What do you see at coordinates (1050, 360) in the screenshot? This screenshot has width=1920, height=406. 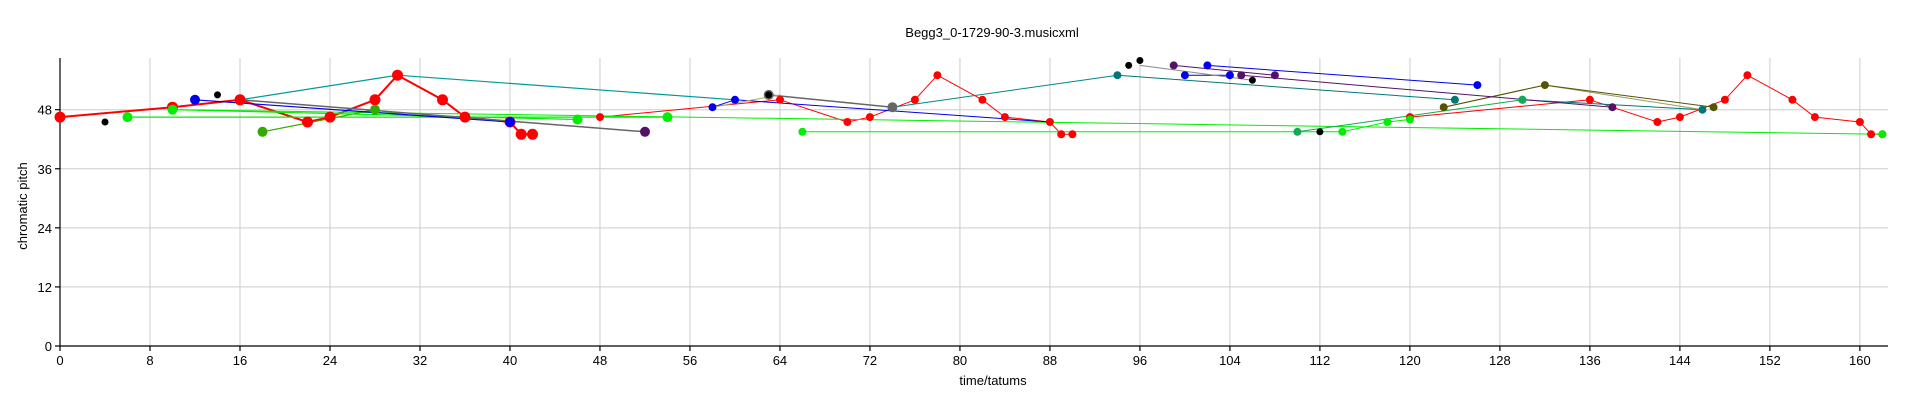 I see `x-tick-label: 88` at bounding box center [1050, 360].